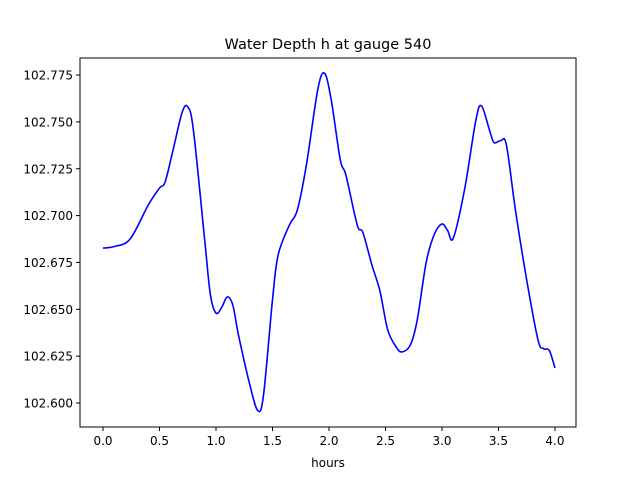  Describe the element at coordinates (48, 357) in the screenshot. I see `y-tick-label: 102.625` at that location.